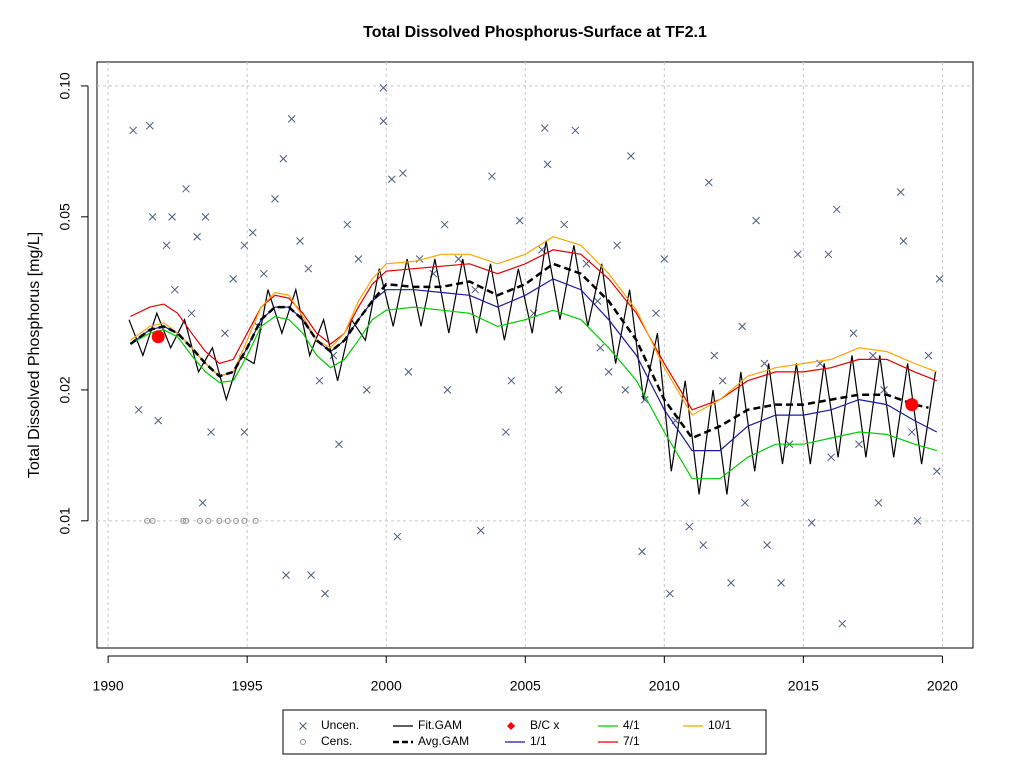 The height and width of the screenshot is (773, 1024). Describe the element at coordinates (65, 520) in the screenshot. I see `y-tick-label: 0.01` at that location.